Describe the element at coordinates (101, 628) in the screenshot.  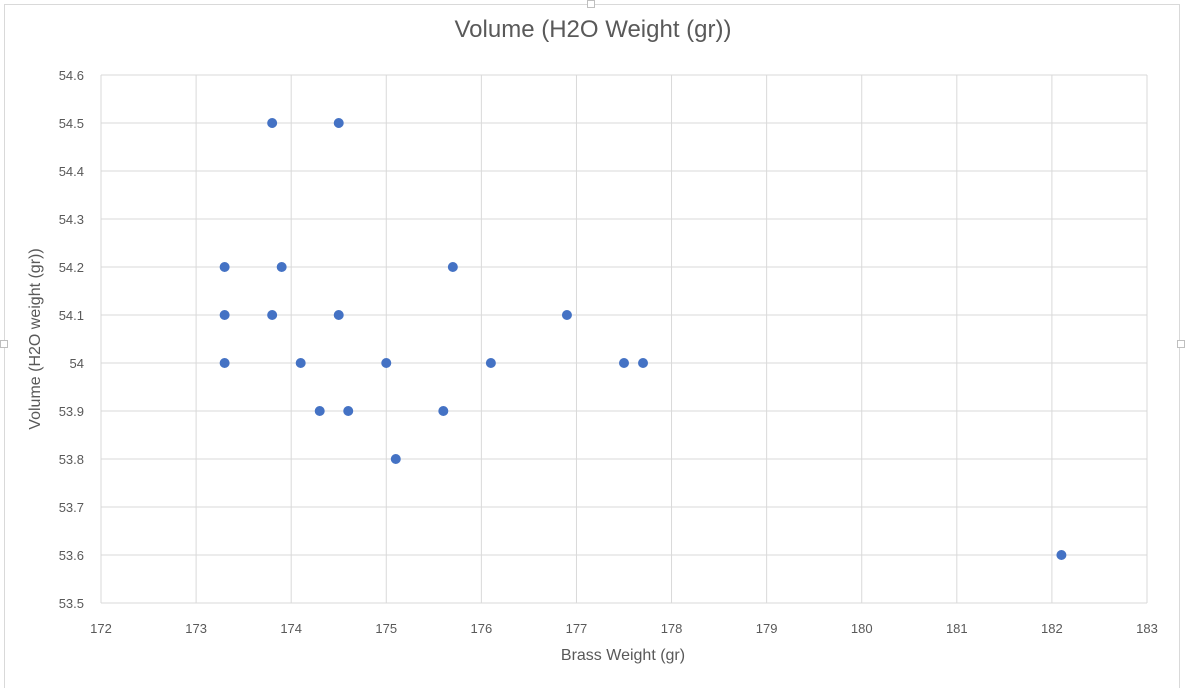
I see `x-tick-label: 172` at that location.